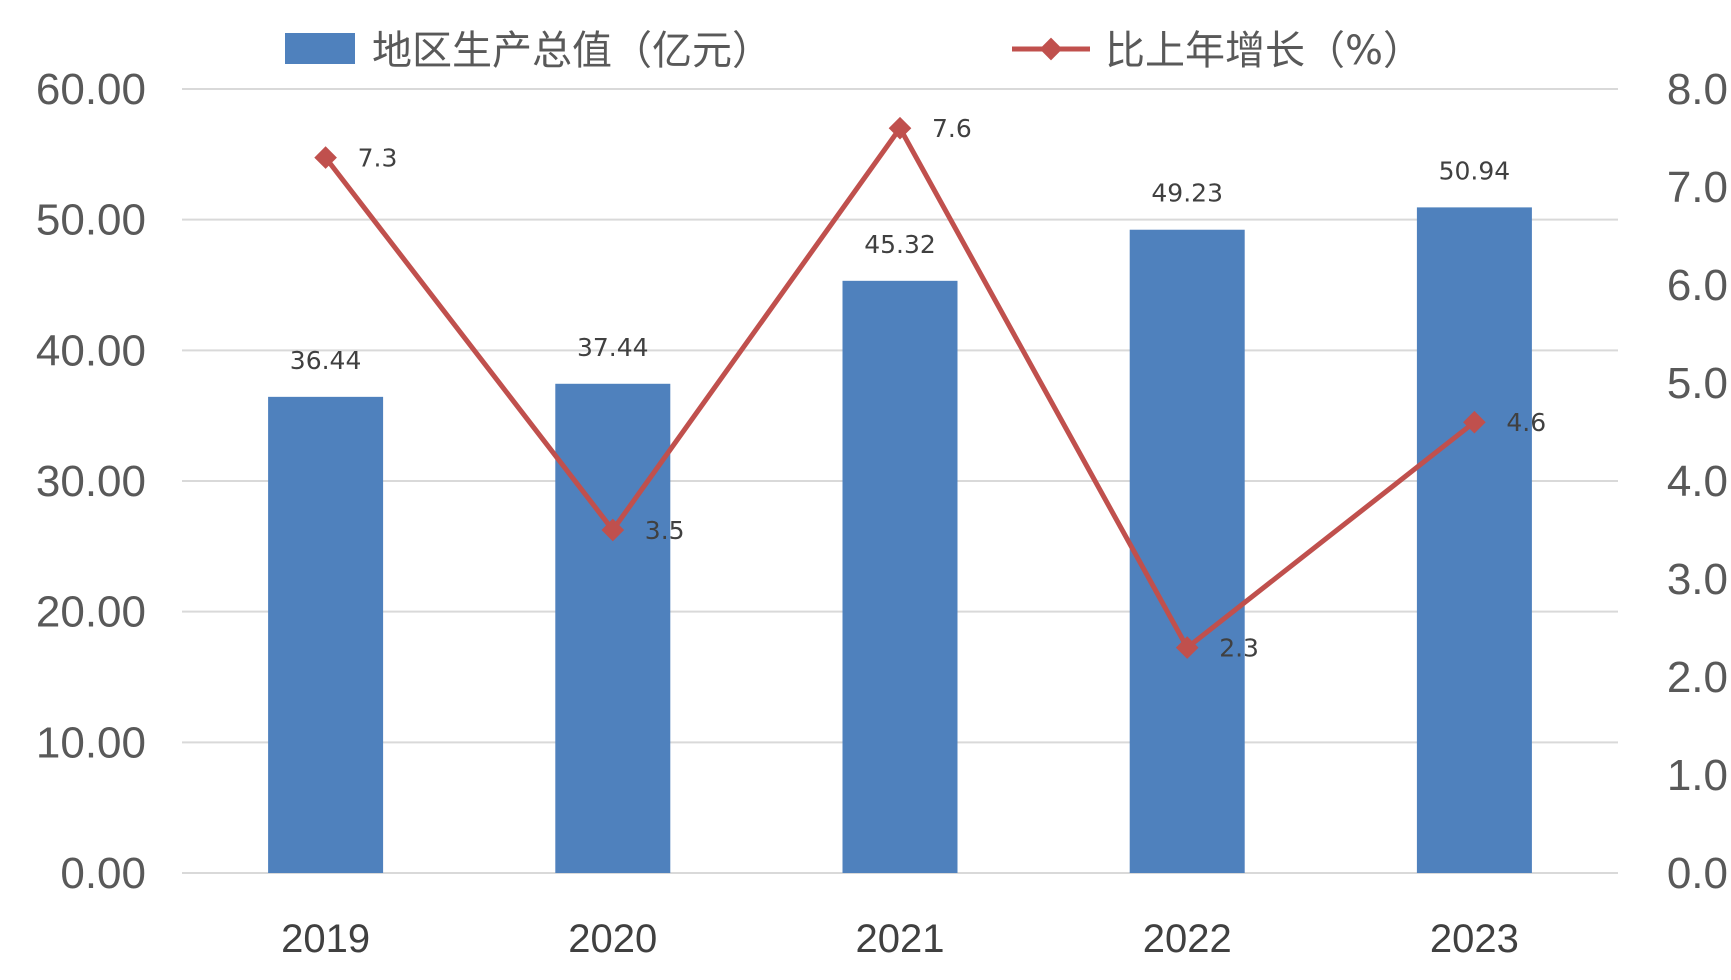  Describe the element at coordinates (320, 48) in the screenshot. I see `legend-swatch-gdp` at that location.